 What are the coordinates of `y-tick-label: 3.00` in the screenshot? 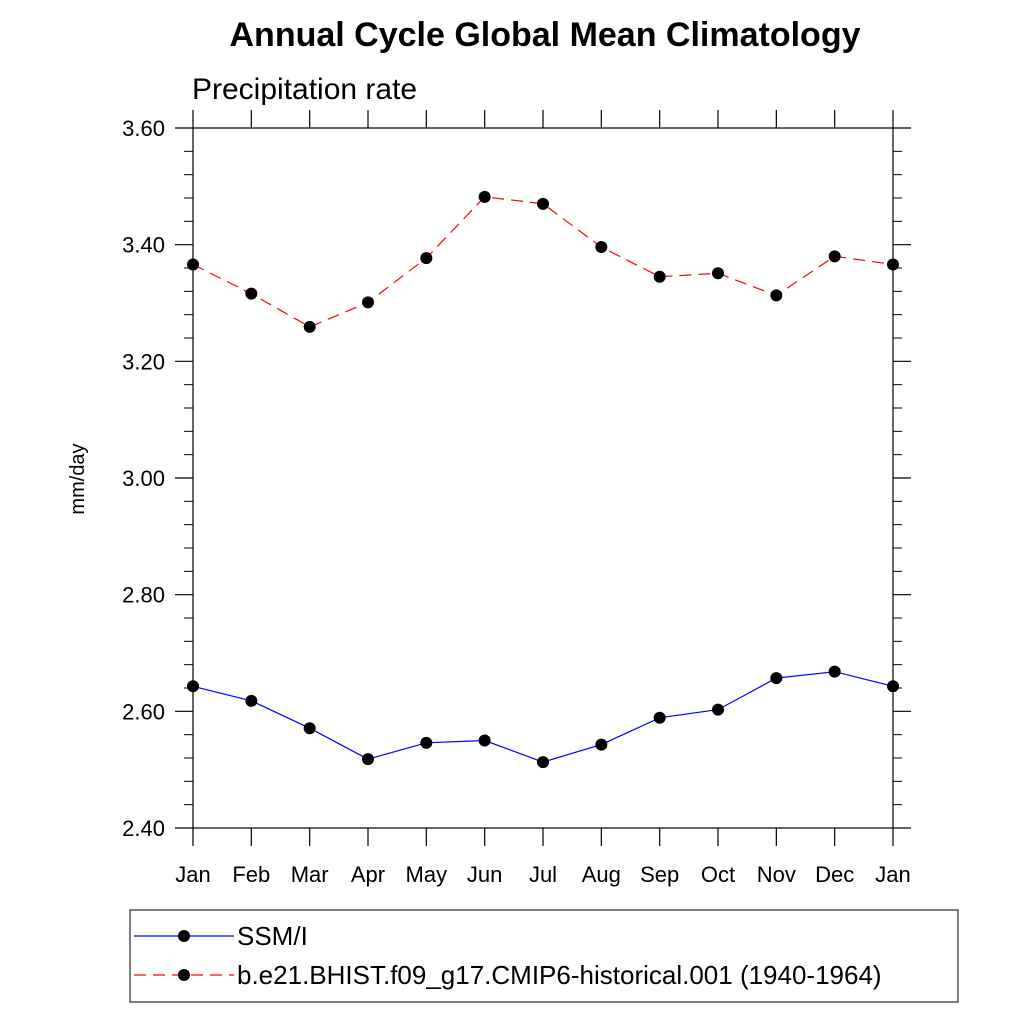 It's located at (143, 478).